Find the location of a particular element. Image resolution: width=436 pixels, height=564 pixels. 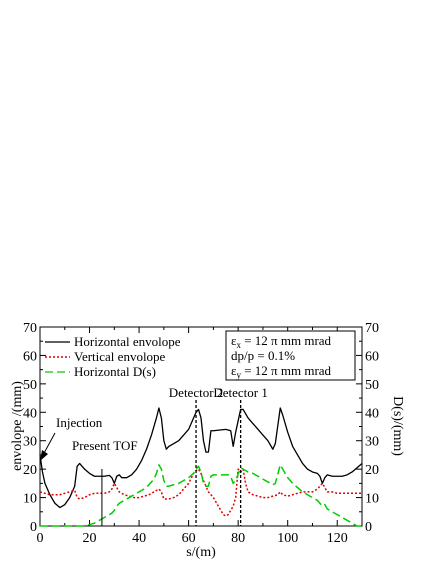

injection-label: Injection is located at coordinates (79, 422).